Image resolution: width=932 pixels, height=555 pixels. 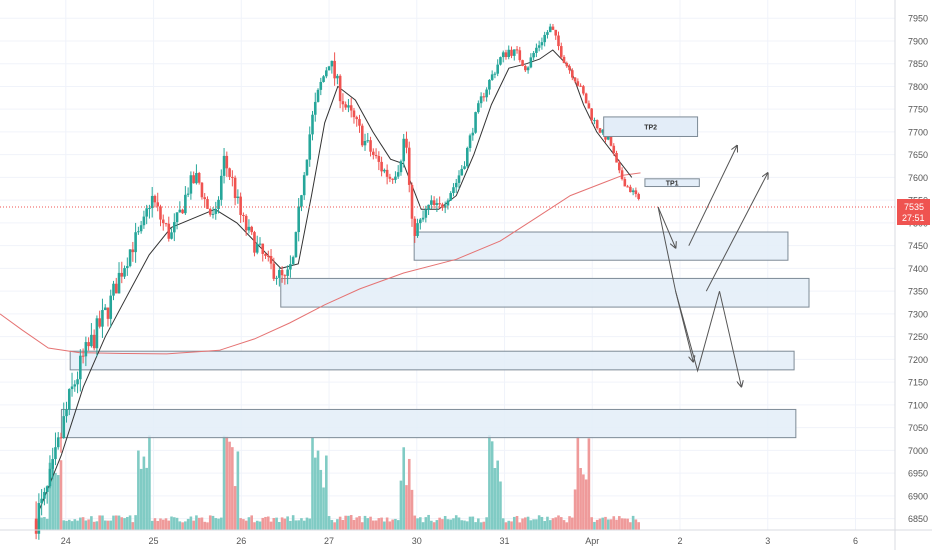 I want to click on price-tick-label: 7200, so click(x=918, y=360).